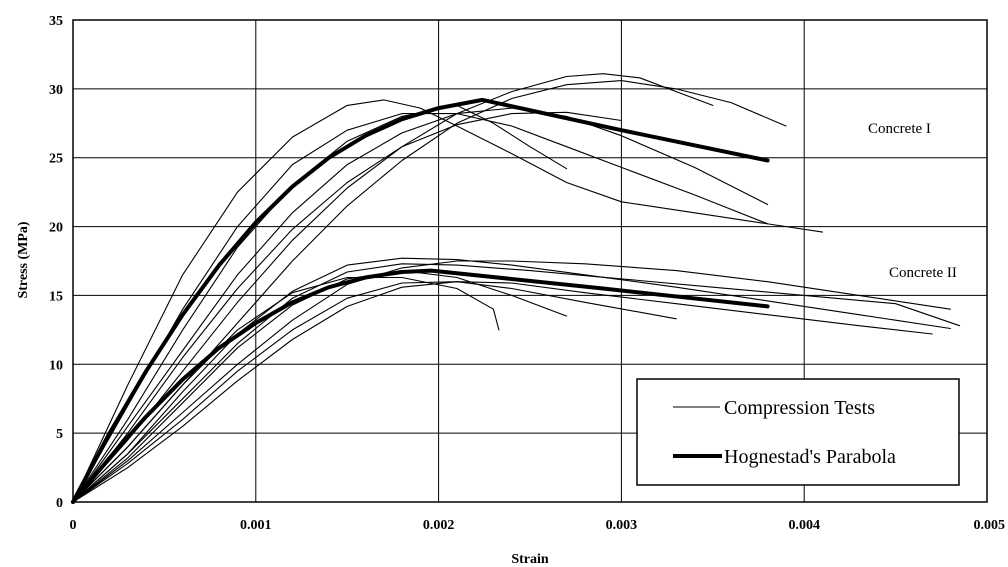 The height and width of the screenshot is (567, 1008). I want to click on y-tick-label: 15, so click(56, 296).